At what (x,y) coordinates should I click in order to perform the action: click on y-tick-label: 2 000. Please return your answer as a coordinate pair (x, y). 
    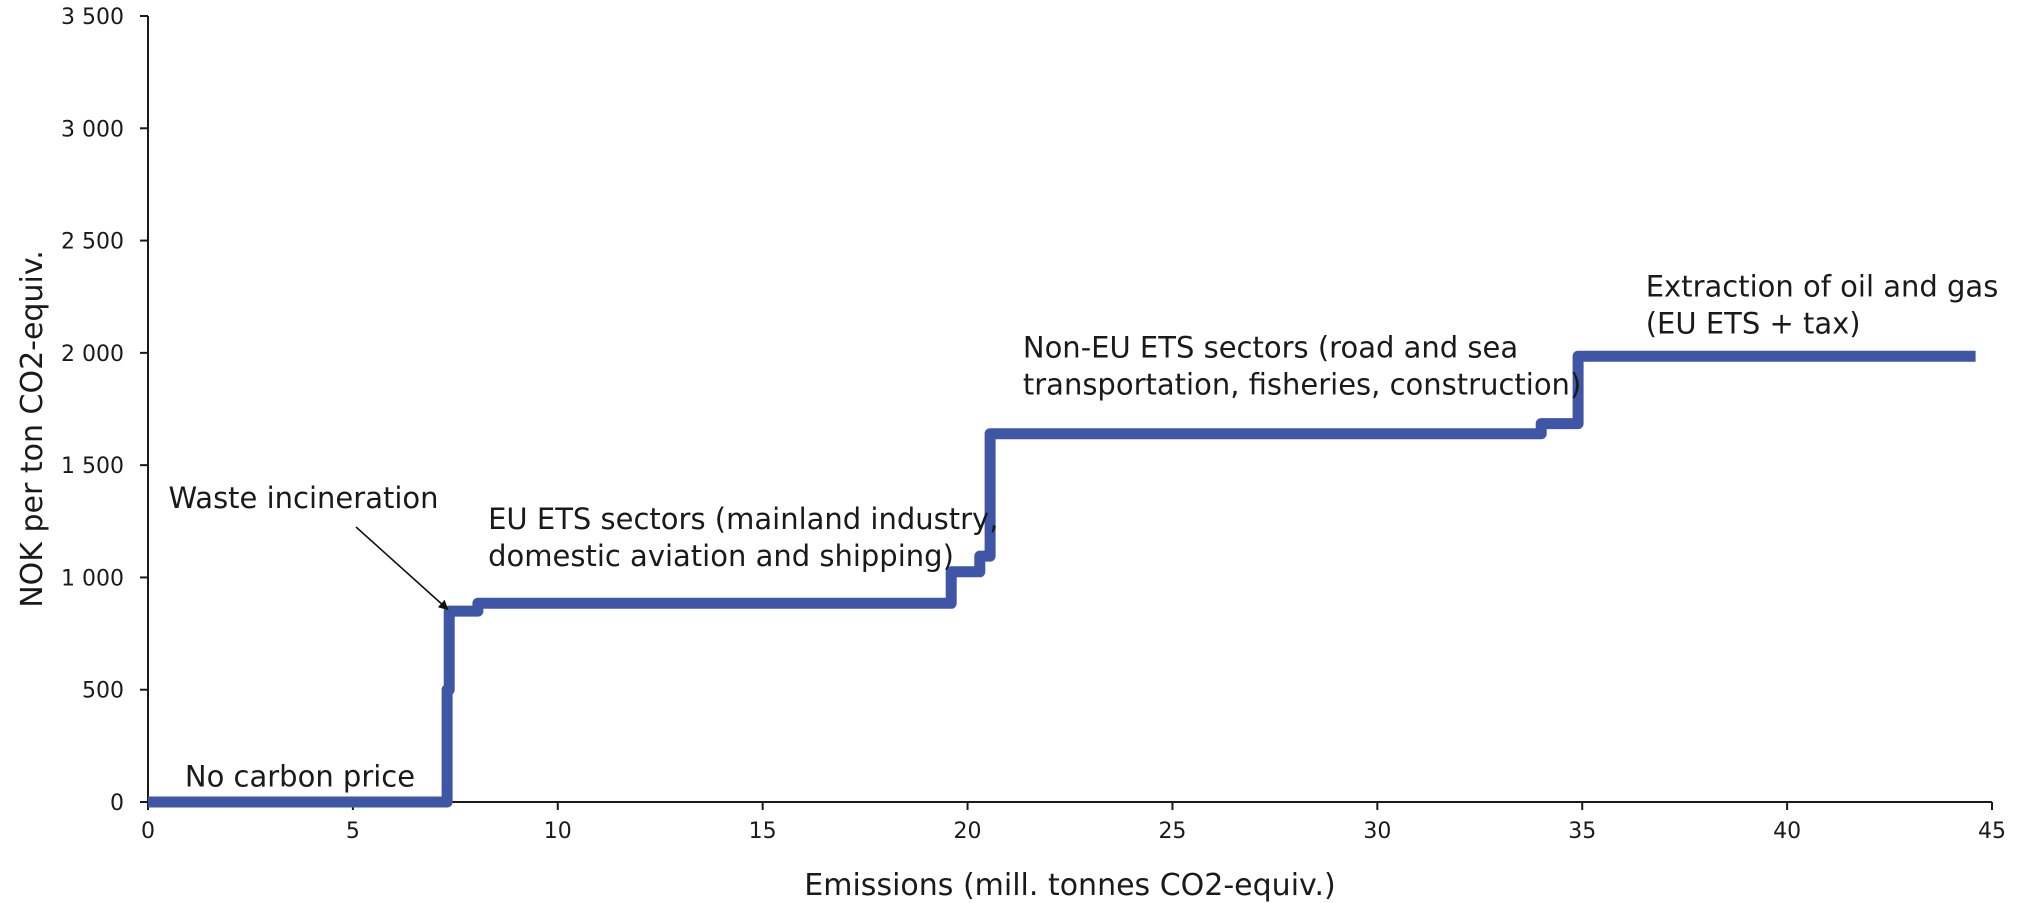
    Looking at the image, I should click on (92, 354).